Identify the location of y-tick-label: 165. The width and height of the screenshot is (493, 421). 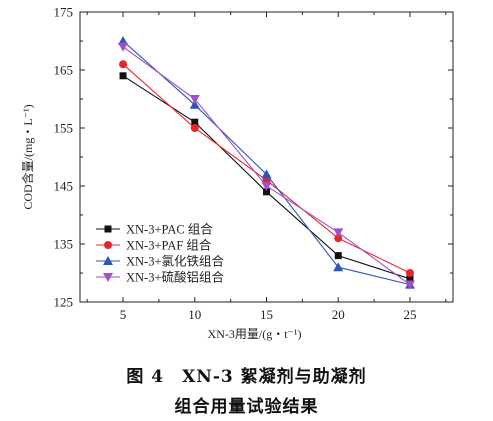
(64, 70).